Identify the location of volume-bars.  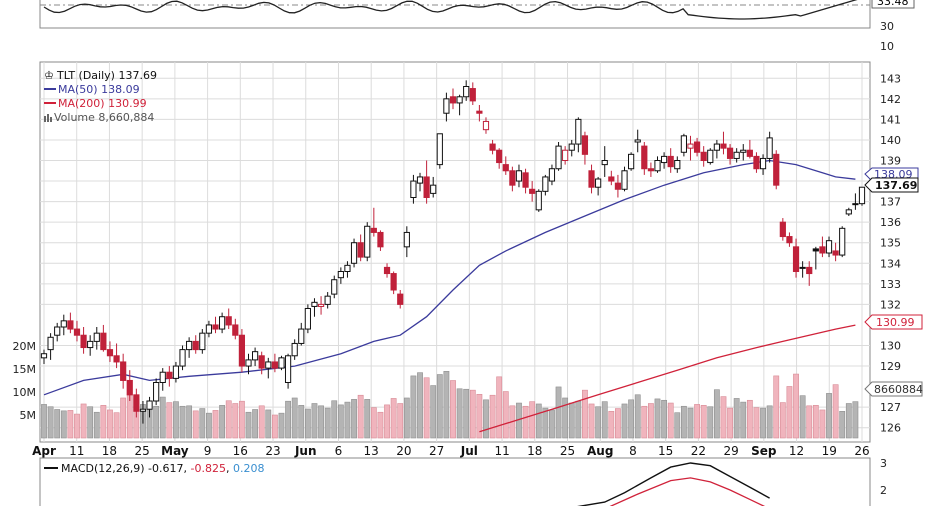
(450, 404).